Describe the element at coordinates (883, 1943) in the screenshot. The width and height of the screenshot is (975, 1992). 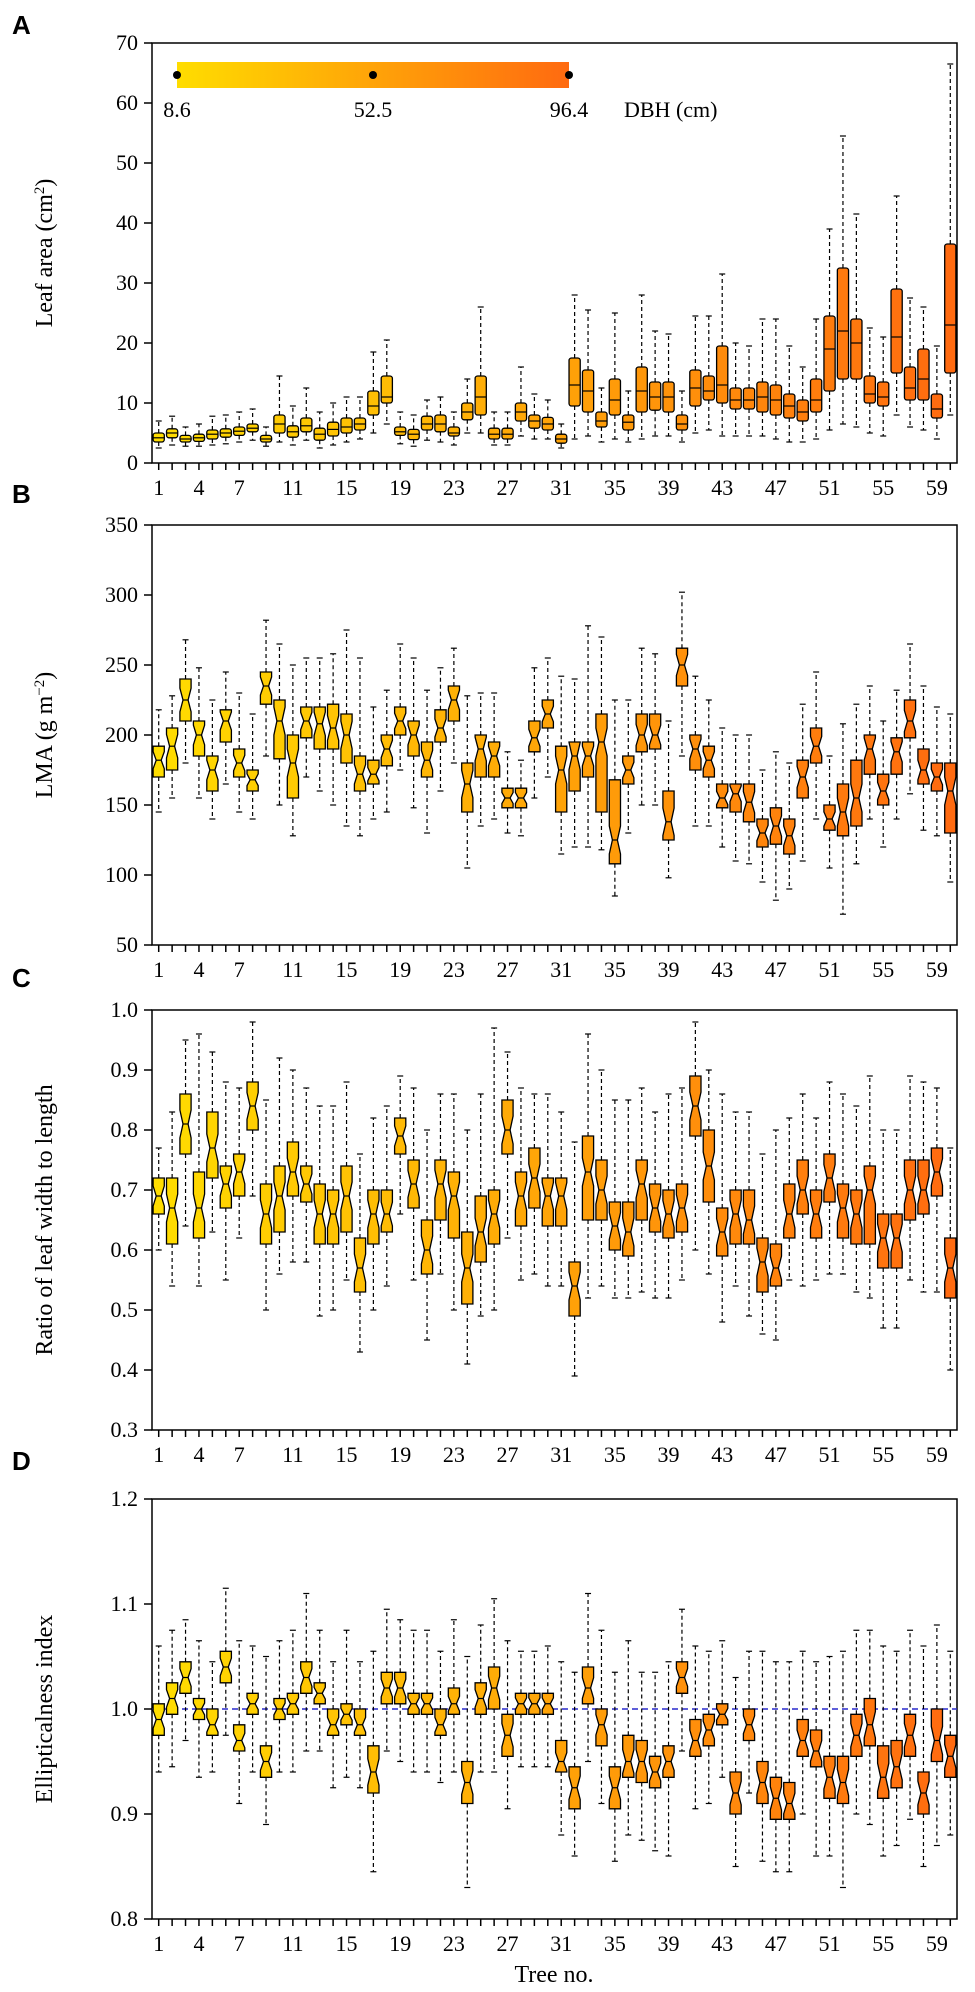
I see `x-tick-label: 55` at that location.